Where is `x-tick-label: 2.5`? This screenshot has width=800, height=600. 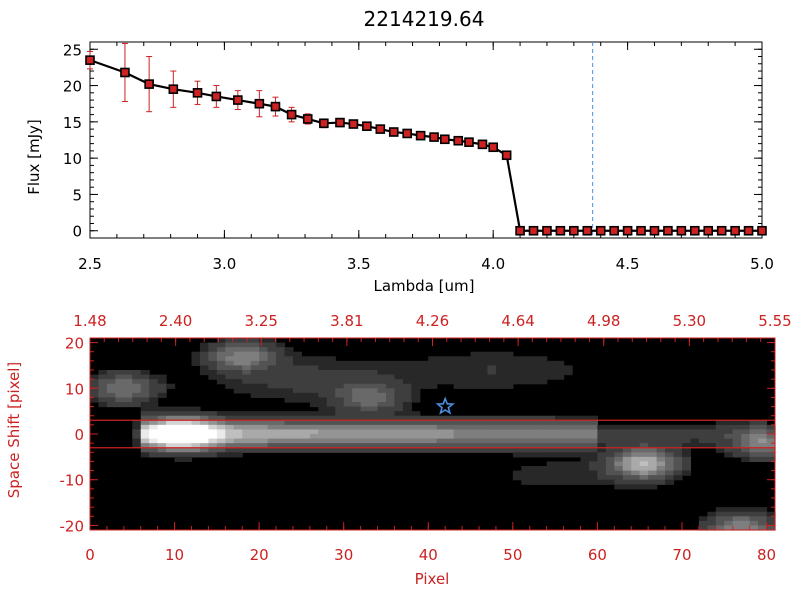 x-tick-label: 2.5 is located at coordinates (90, 264).